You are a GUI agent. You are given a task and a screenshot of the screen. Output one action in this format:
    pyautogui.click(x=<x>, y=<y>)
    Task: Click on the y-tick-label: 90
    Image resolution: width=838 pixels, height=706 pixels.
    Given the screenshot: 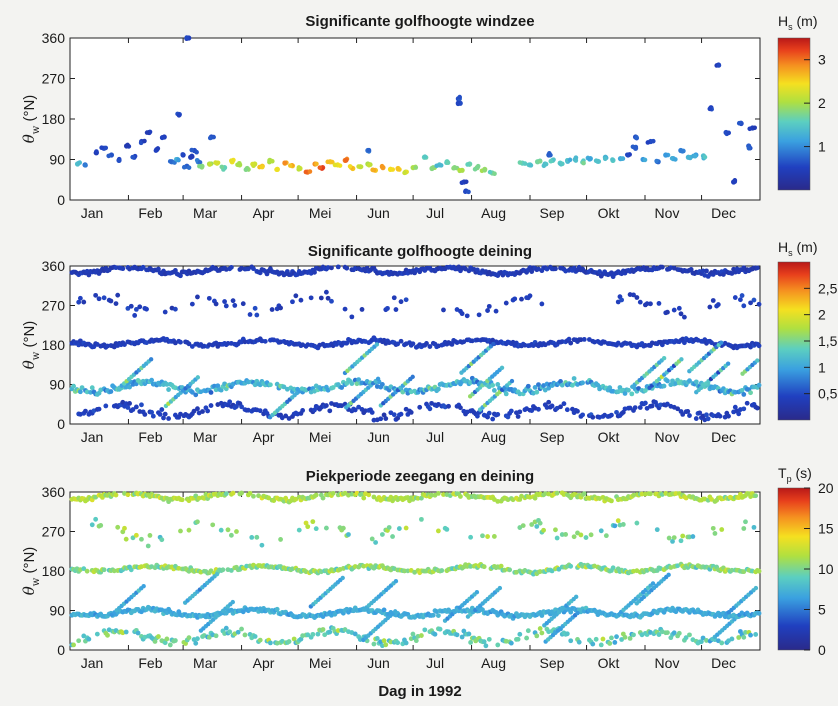 What is the action you would take?
    pyautogui.click(x=57, y=385)
    